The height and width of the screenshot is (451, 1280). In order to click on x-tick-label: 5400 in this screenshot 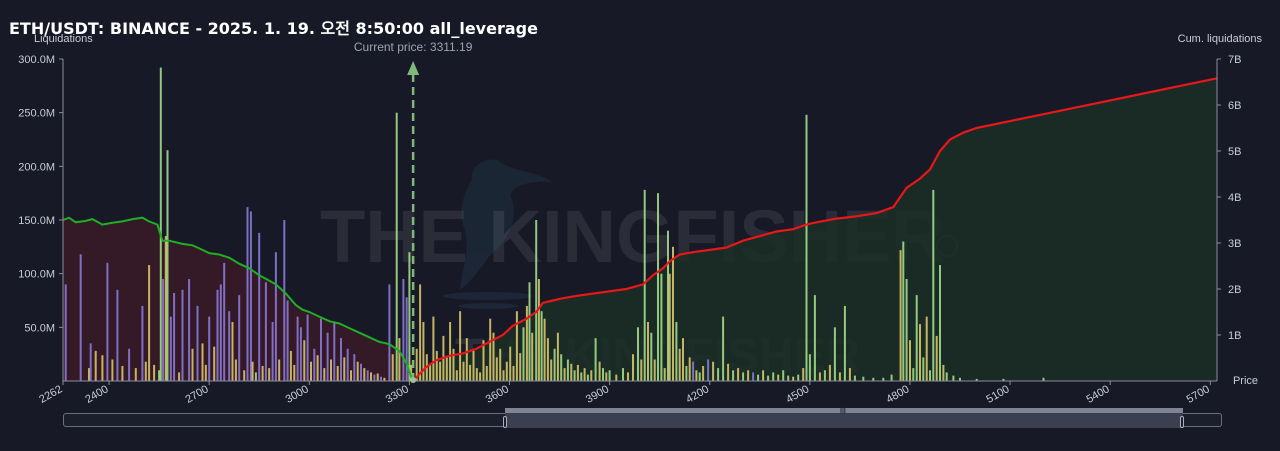, I will do `click(1098, 394)`.